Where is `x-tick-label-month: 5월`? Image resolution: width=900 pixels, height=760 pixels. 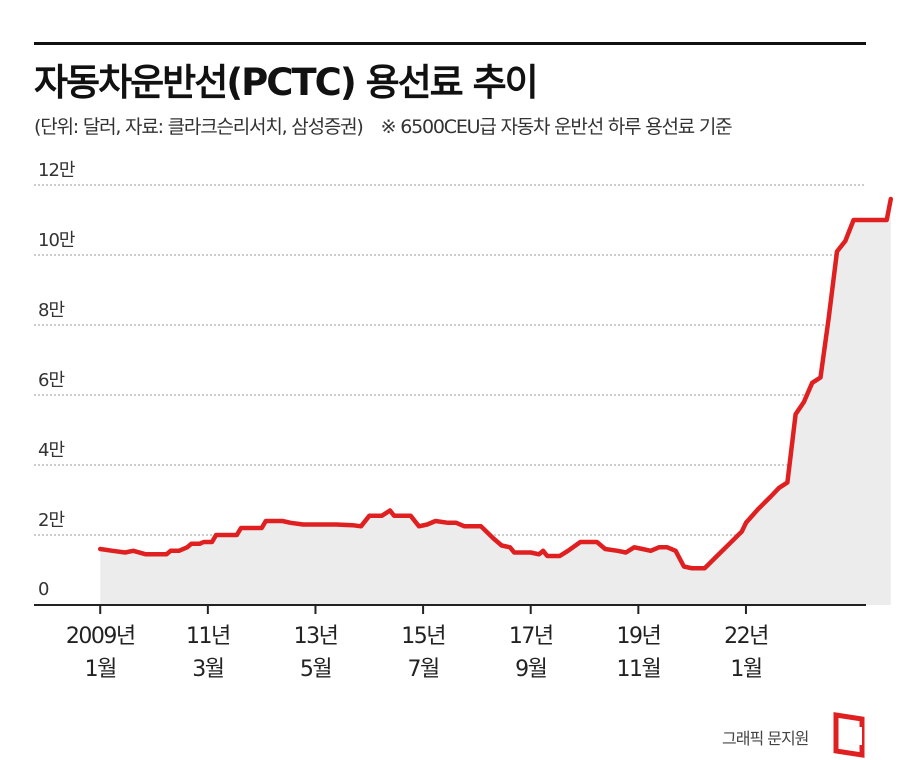 x-tick-label-month: 5월 is located at coordinates (315, 669).